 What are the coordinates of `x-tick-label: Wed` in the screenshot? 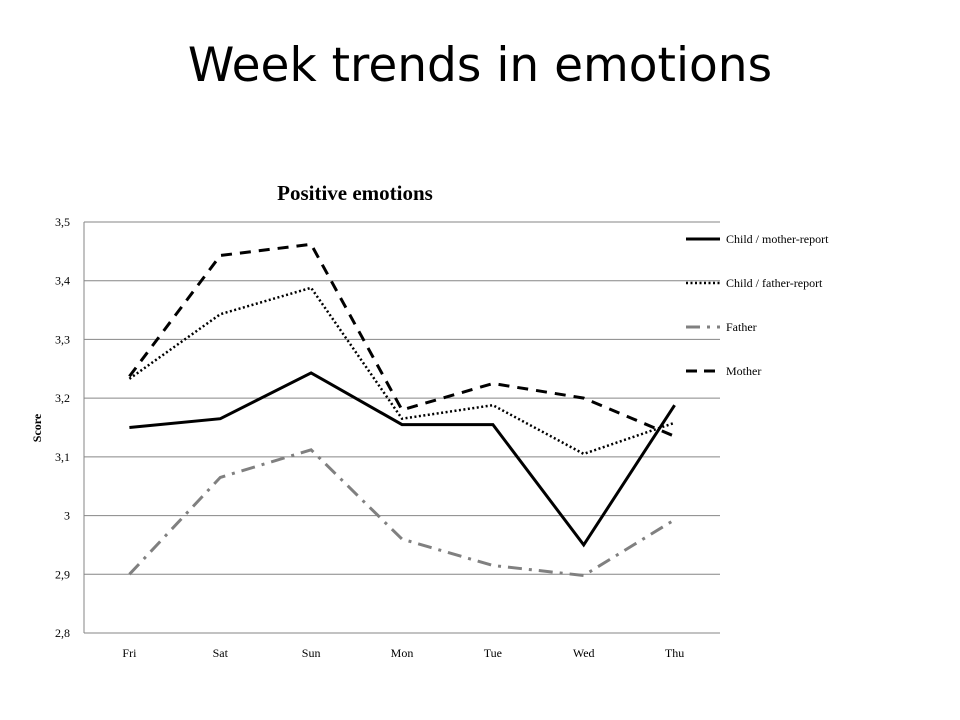 It's located at (584, 653).